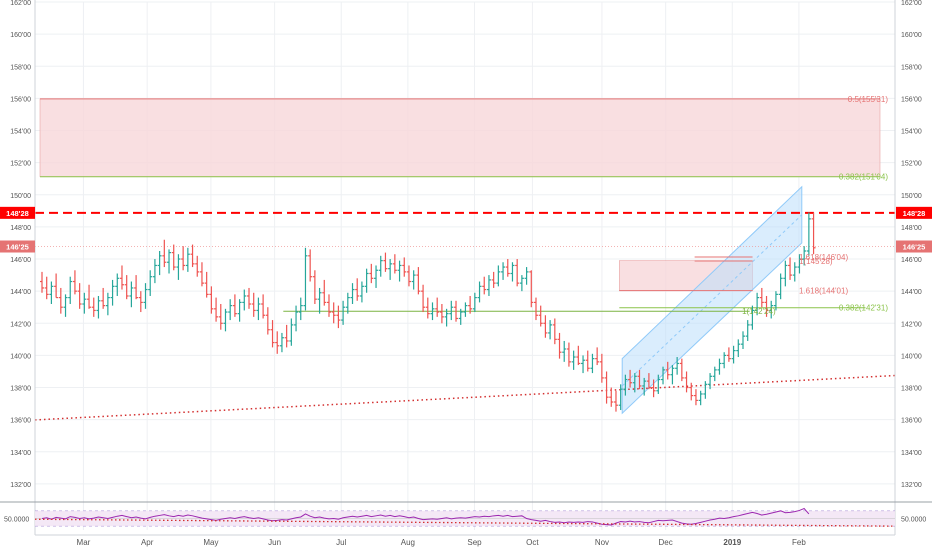 This screenshot has width=932, height=555. I want to click on fib-1-lower-label: 1(142'24), so click(759, 311).